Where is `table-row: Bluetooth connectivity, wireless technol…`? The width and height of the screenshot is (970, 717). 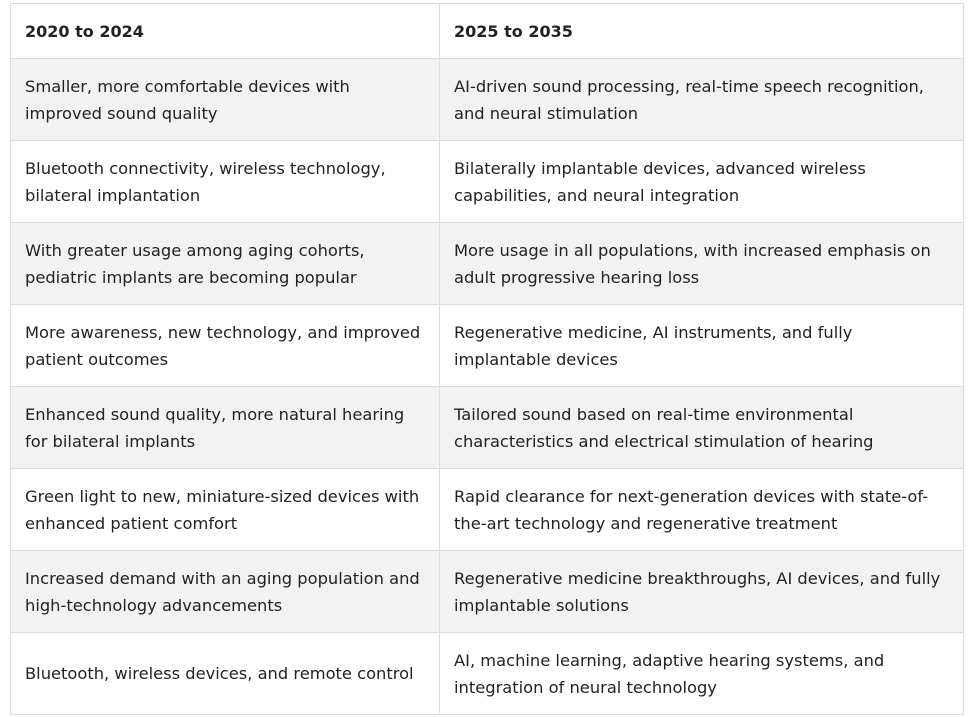 table-row: Bluetooth connectivity, wireless technol… is located at coordinates (487, 181).